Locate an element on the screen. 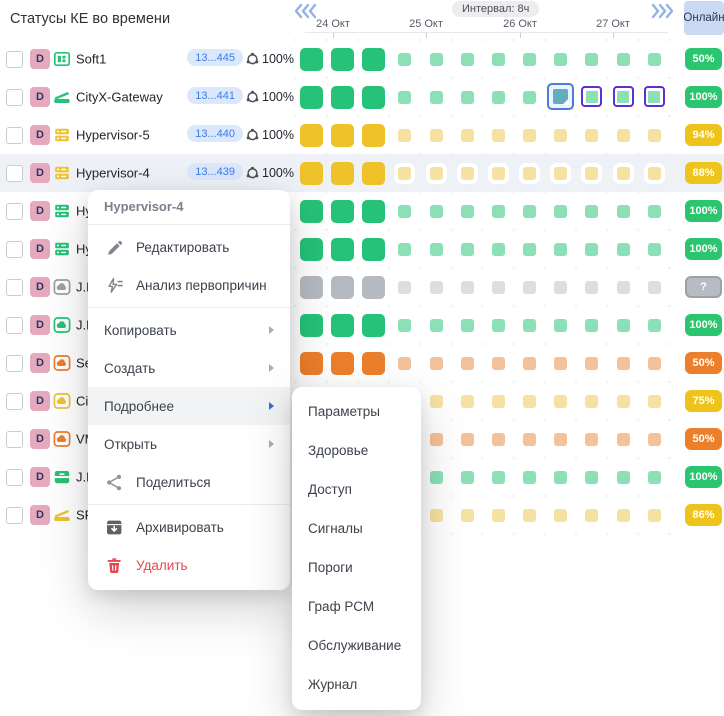 The image size is (724, 716). menu-item-копировать: Копировать is located at coordinates (189, 330).